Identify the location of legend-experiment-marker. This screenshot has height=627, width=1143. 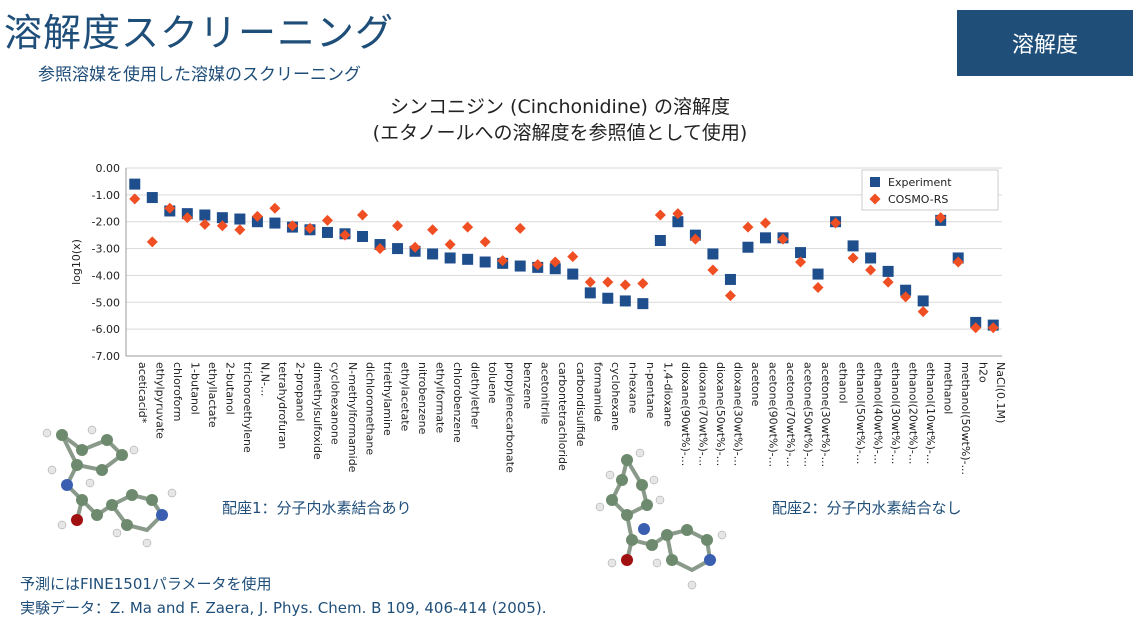
(875, 182).